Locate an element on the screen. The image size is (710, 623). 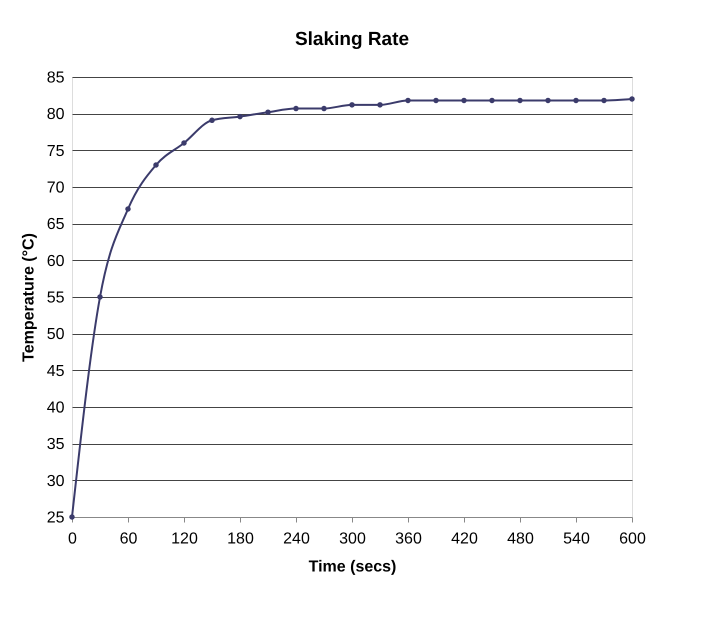
y-tick-label: 55 is located at coordinates (55, 298).